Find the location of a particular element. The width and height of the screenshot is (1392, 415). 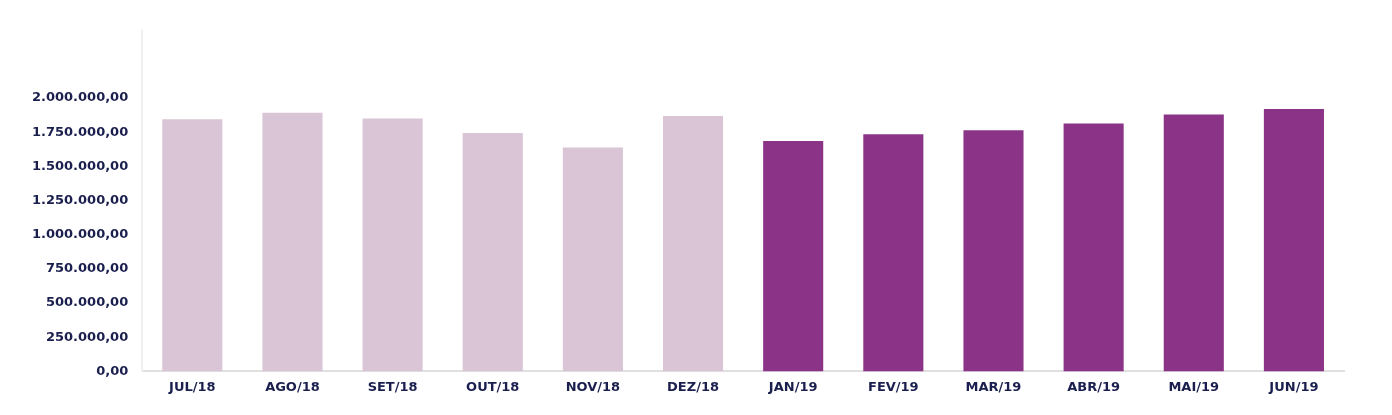

y-tick-label: 250.000,00 is located at coordinates (87, 336).